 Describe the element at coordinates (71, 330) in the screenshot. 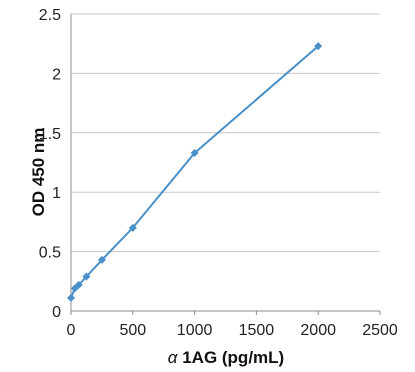

I see `x-tick-label: 0` at that location.